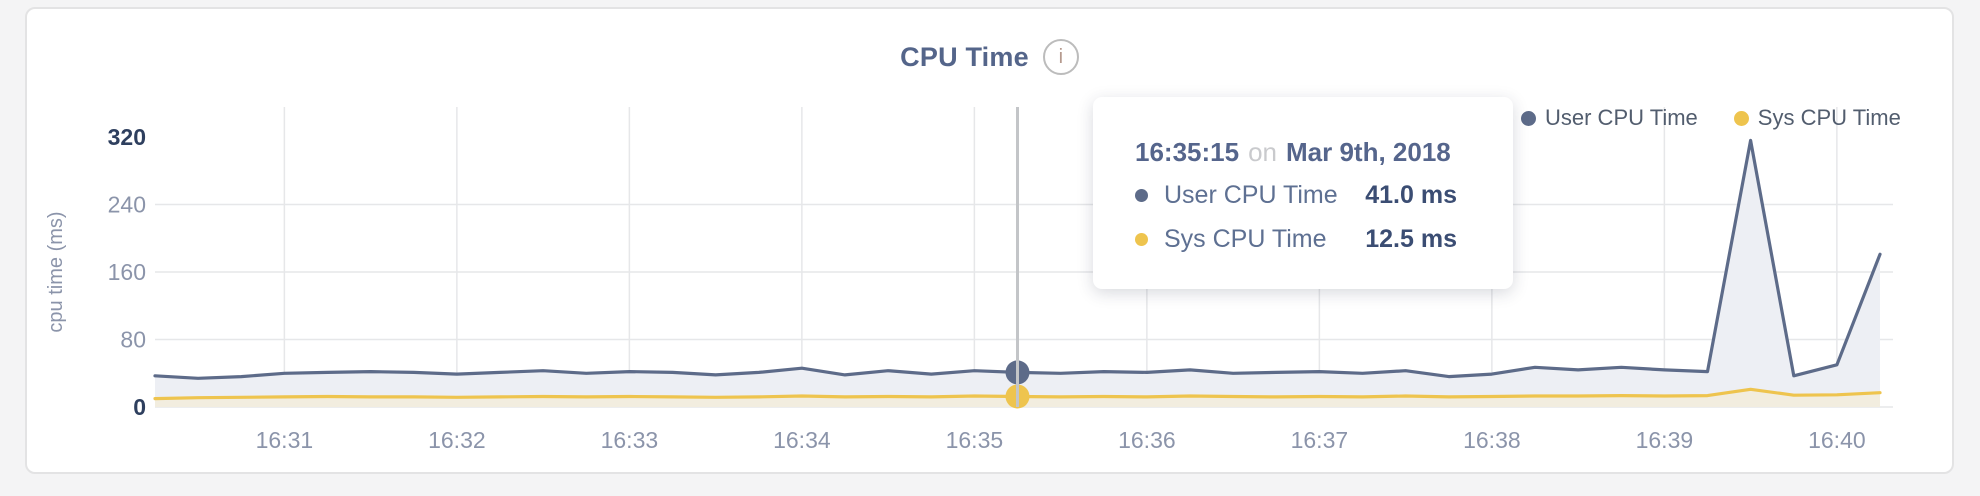 Image resolution: width=1980 pixels, height=496 pixels. What do you see at coordinates (127, 137) in the screenshot?
I see `svg-text: 320` at bounding box center [127, 137].